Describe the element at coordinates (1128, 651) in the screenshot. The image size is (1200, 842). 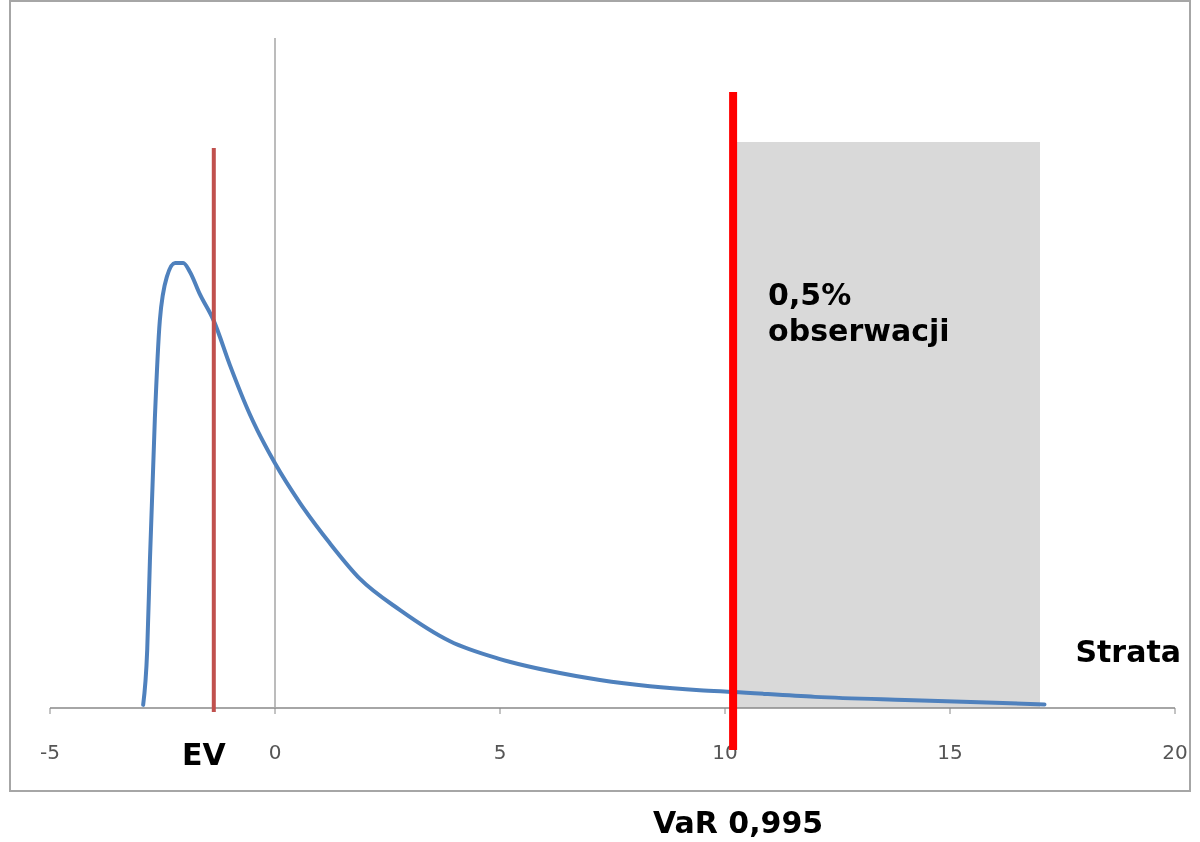
I see `x-axis-title: Strata` at that location.